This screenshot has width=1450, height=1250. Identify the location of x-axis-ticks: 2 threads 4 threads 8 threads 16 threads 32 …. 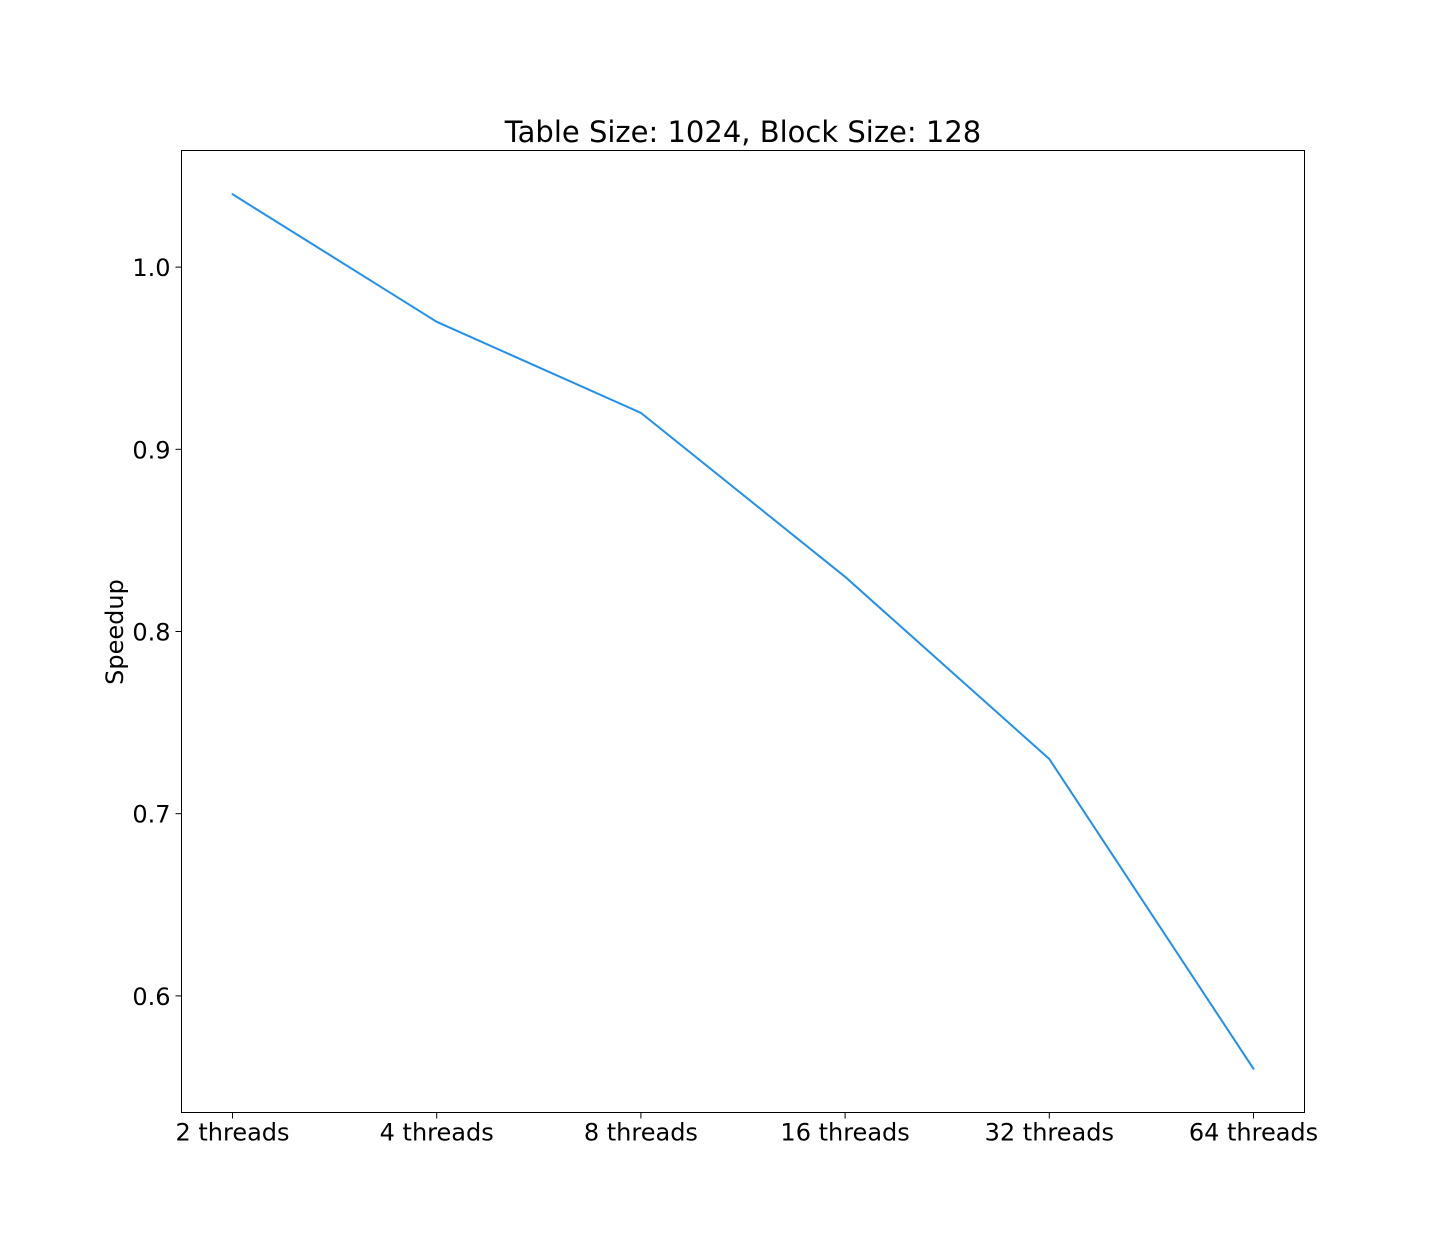
(746, 1129).